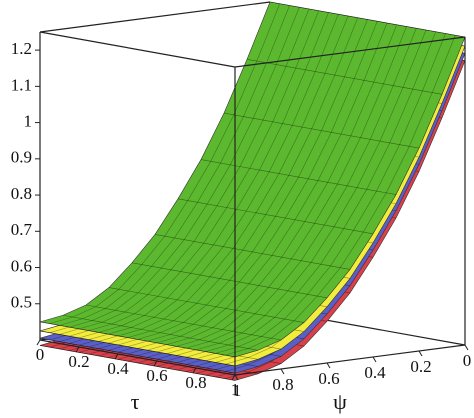  I want to click on z-tick-label: 0.5, so click(21, 302).